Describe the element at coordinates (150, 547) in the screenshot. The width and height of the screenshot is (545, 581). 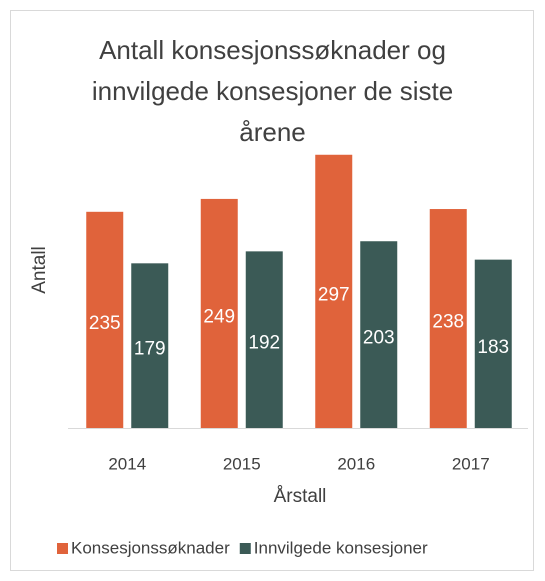
I see `legend-label: Konsesjonssøknader` at that location.